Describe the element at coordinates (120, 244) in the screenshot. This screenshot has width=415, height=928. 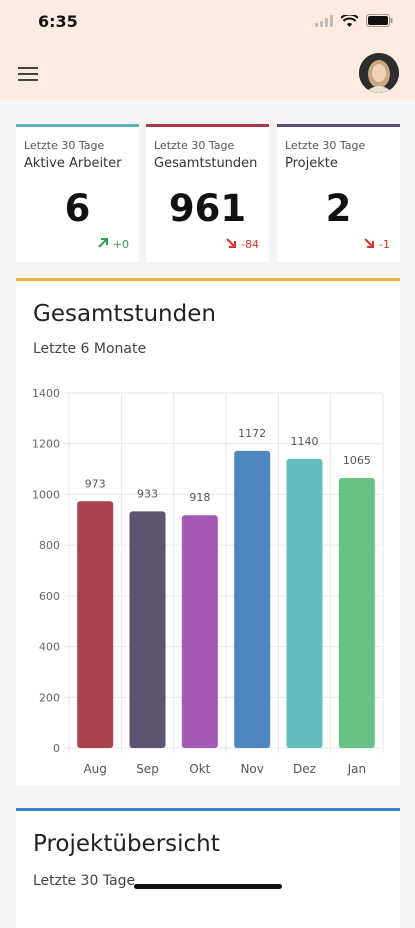
I see `stat-delta-value: +0` at that location.